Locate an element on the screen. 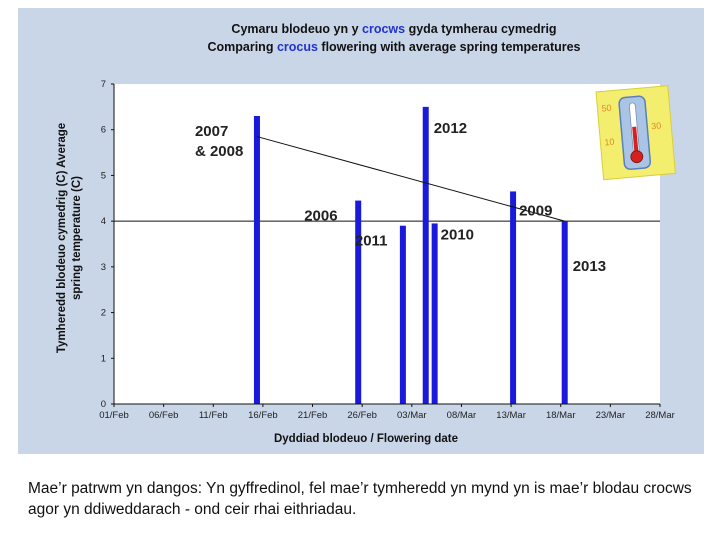 This screenshot has height=540, width=720. title-english-prefix: Comparing is located at coordinates (241, 47).